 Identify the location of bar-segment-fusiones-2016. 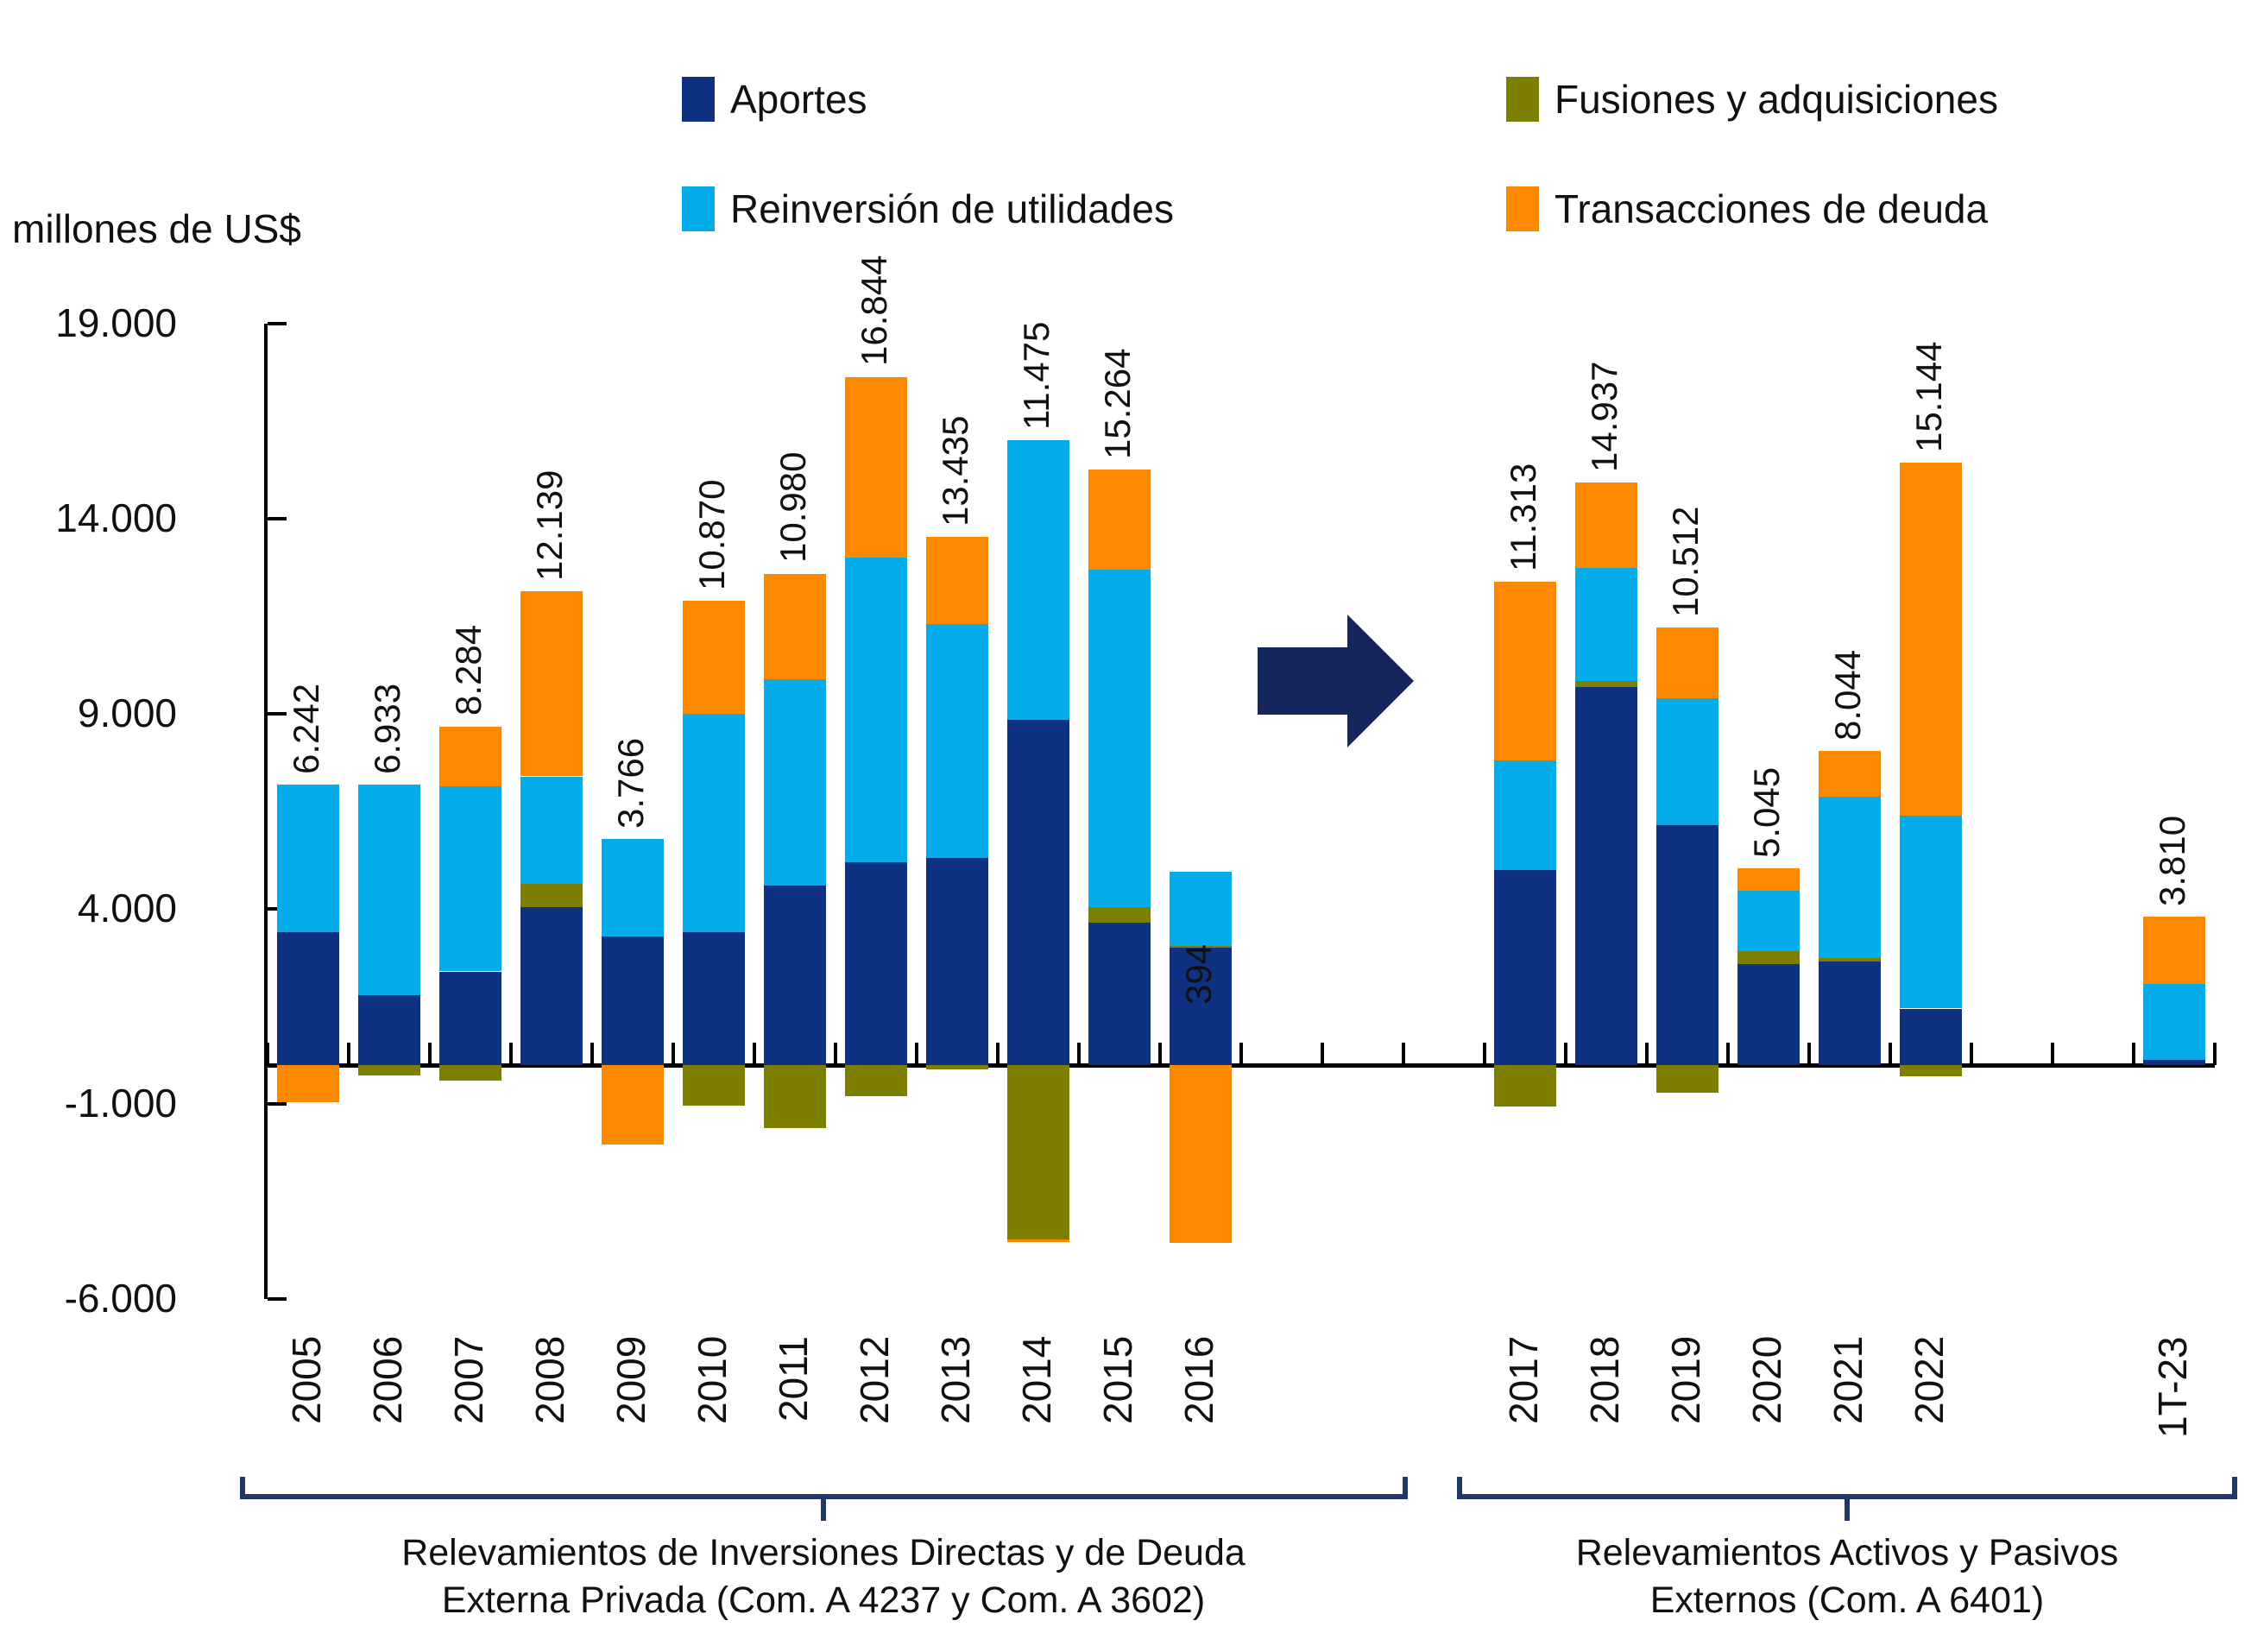
(1201, 947).